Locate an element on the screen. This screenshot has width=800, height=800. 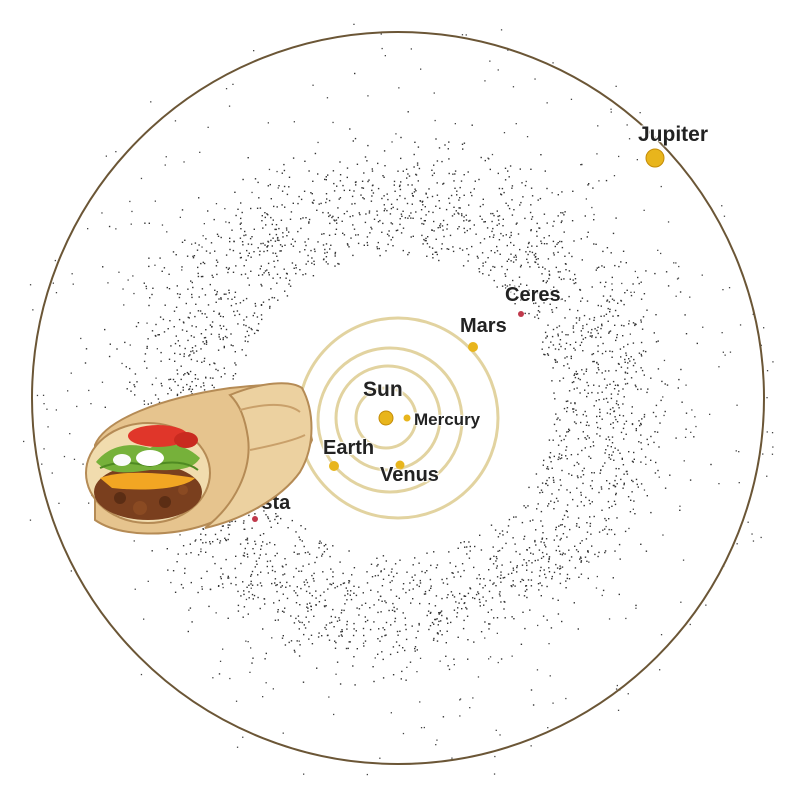
vesta-label: Vesta is located at coordinates (264, 503).